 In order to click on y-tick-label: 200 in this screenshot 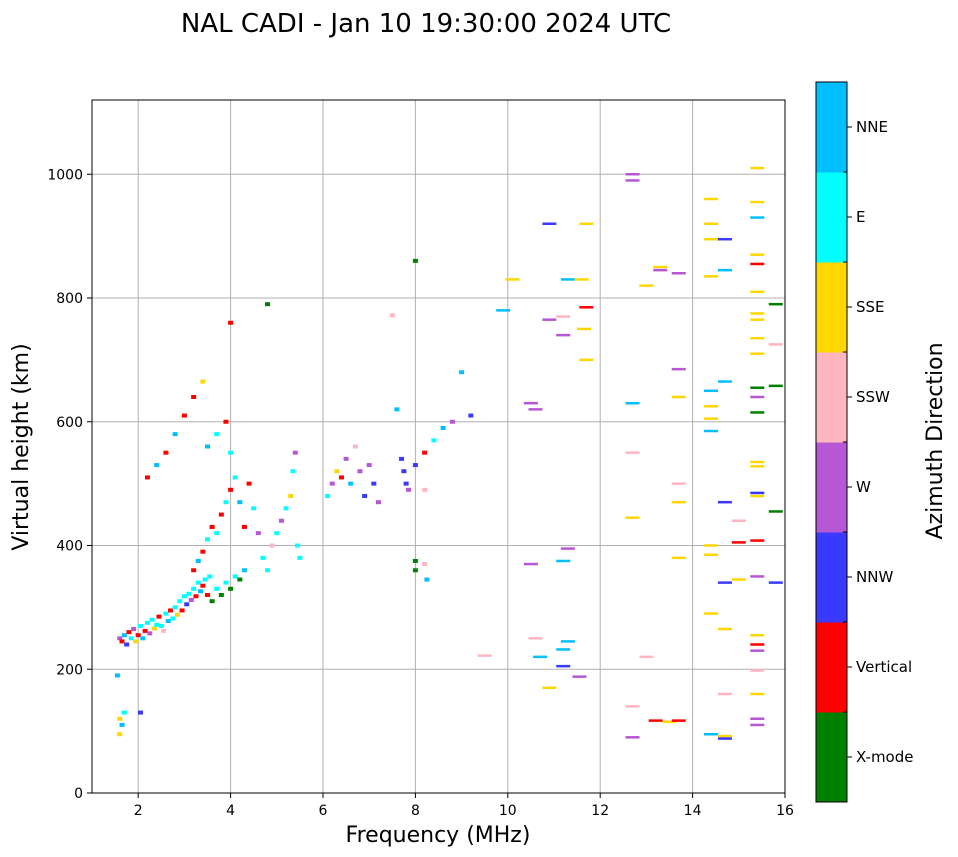, I will do `click(69, 670)`.